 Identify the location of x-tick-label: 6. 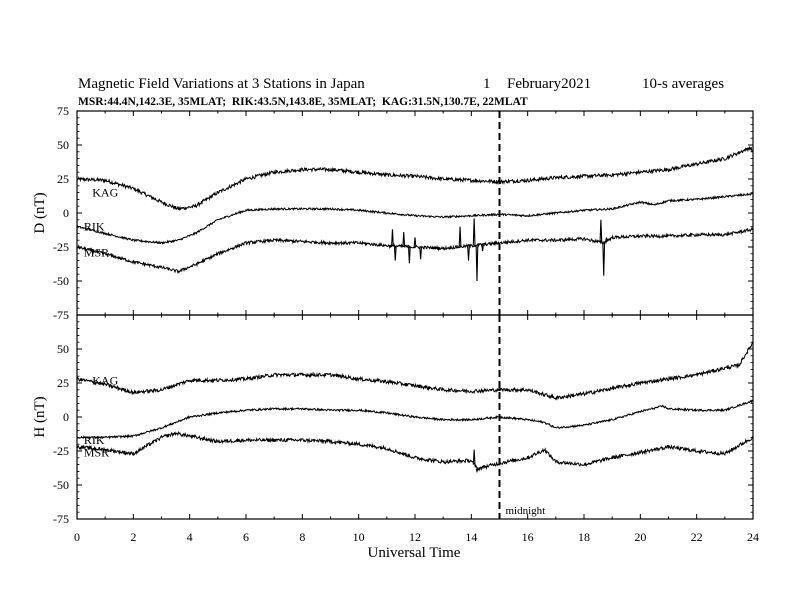
(246, 537).